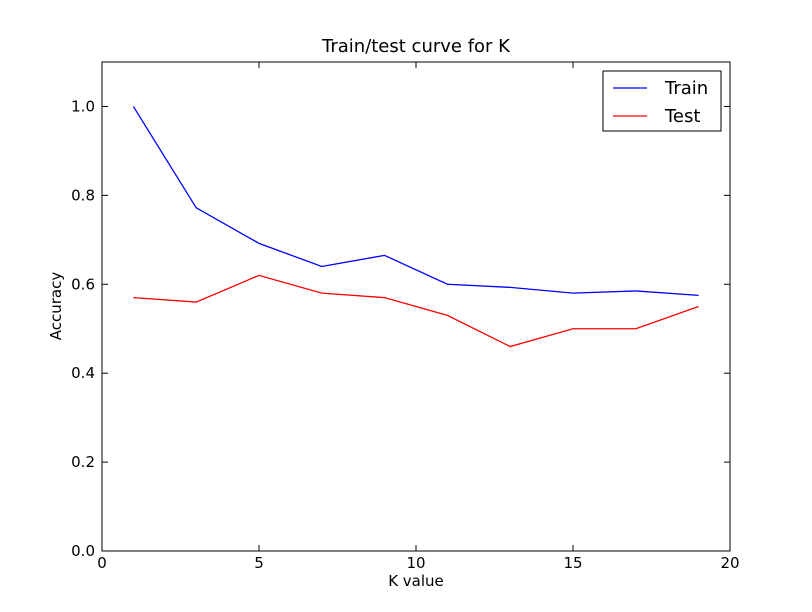  Describe the element at coordinates (416, 581) in the screenshot. I see `x-axis-label: K value` at that location.